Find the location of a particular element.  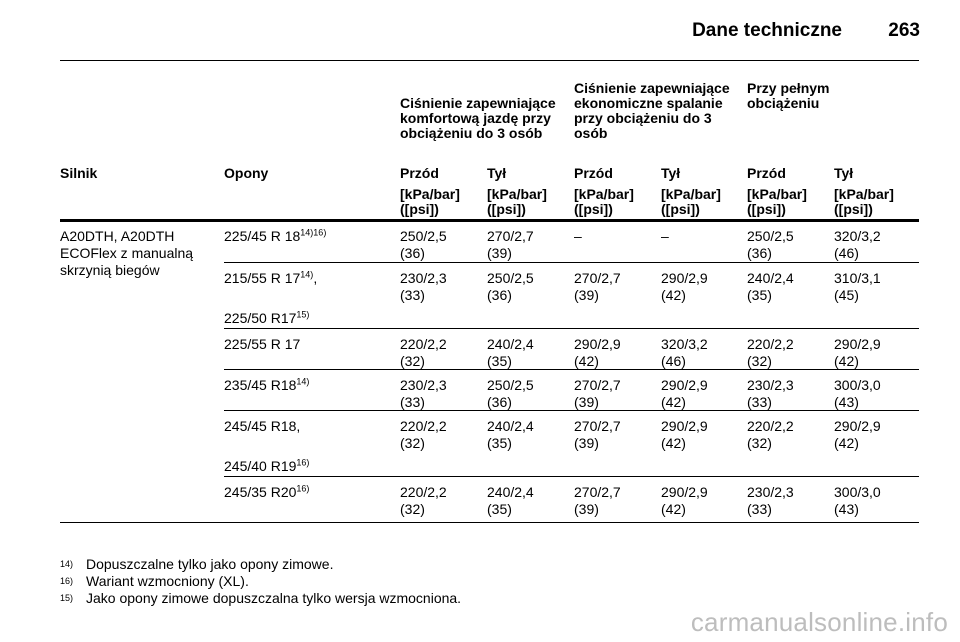

col-header-full-front: Przód is located at coordinates (766, 173).